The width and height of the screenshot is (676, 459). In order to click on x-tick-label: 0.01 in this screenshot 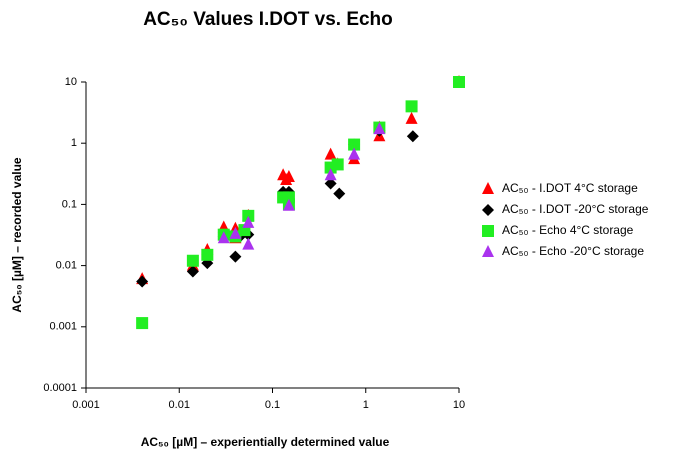, I will do `click(179, 405)`.